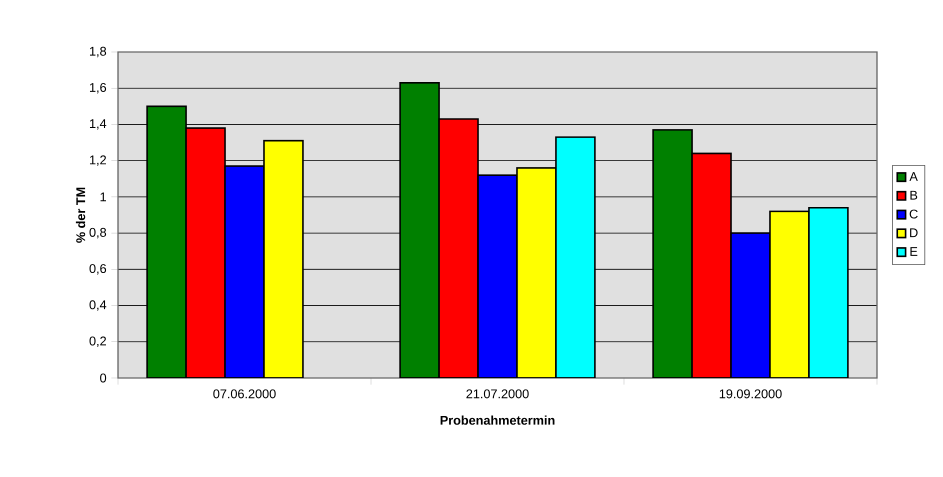 The width and height of the screenshot is (943, 477). I want to click on y-tick-label: 0,8, so click(98, 233).